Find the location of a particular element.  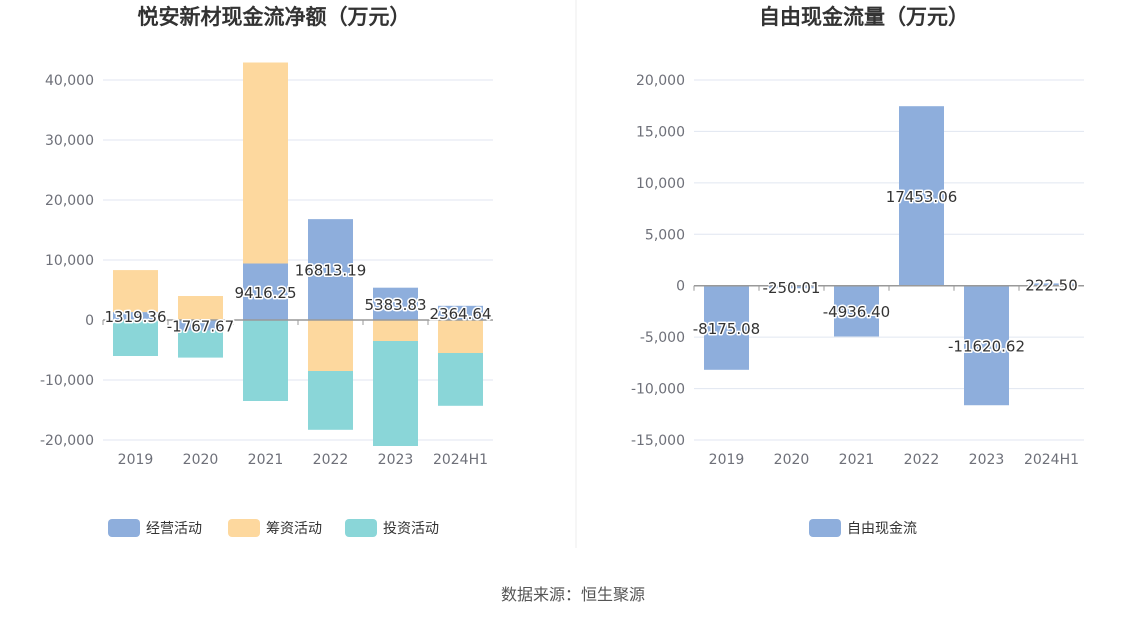

bar-自由现金流-2024H1 is located at coordinates (1051, 284).